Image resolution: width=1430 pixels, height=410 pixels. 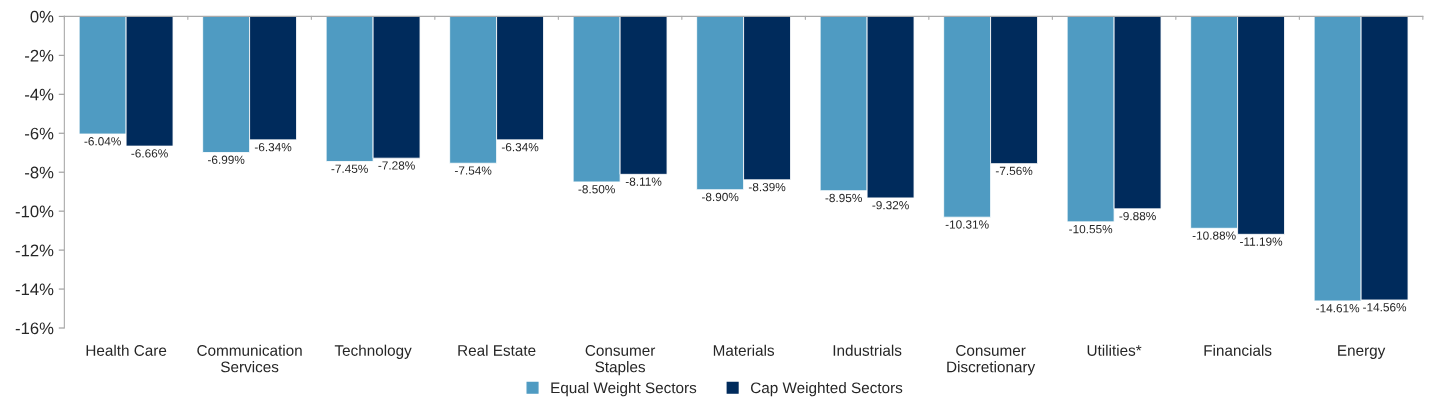 I want to click on y-tick-label: -14%, so click(x=34, y=289).